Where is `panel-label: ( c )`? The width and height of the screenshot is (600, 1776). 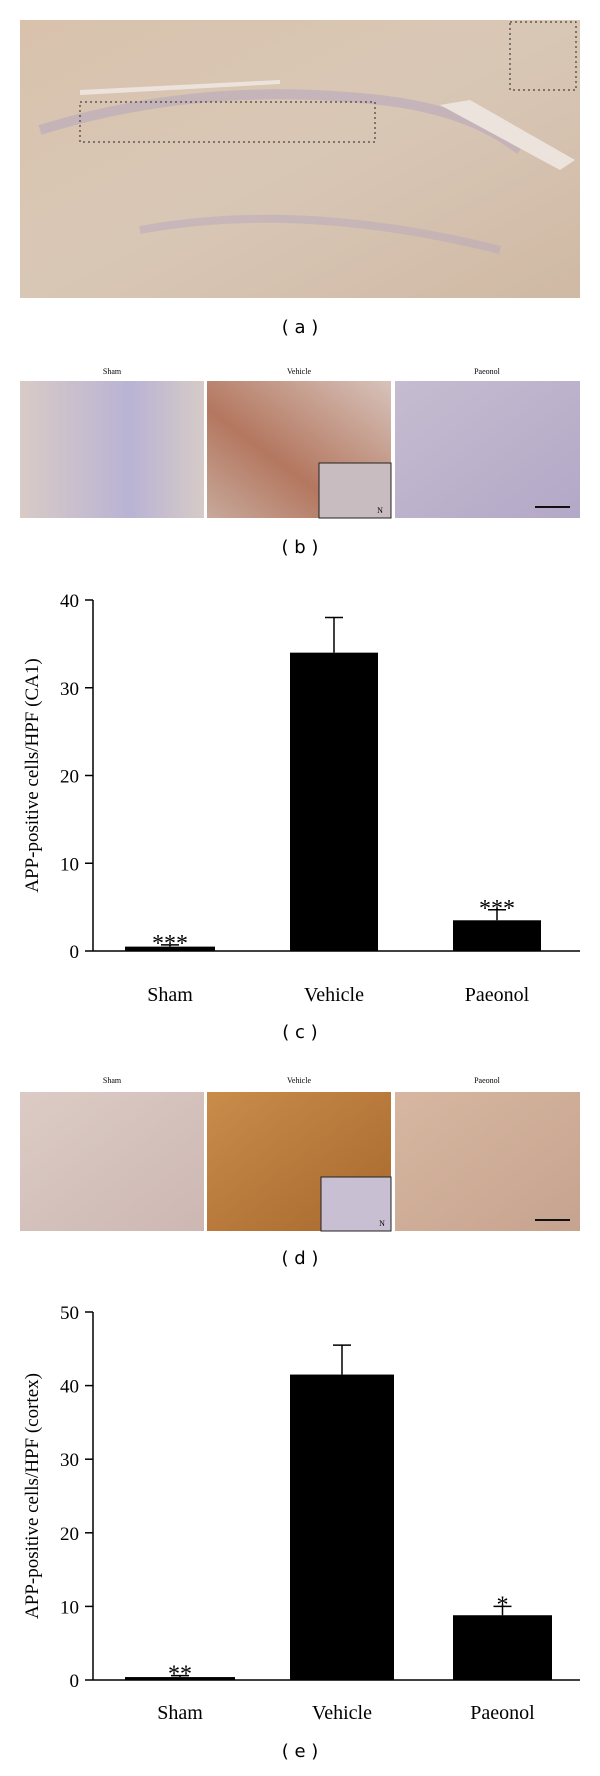
panel-label: ( c ) is located at coordinates (299, 1032).